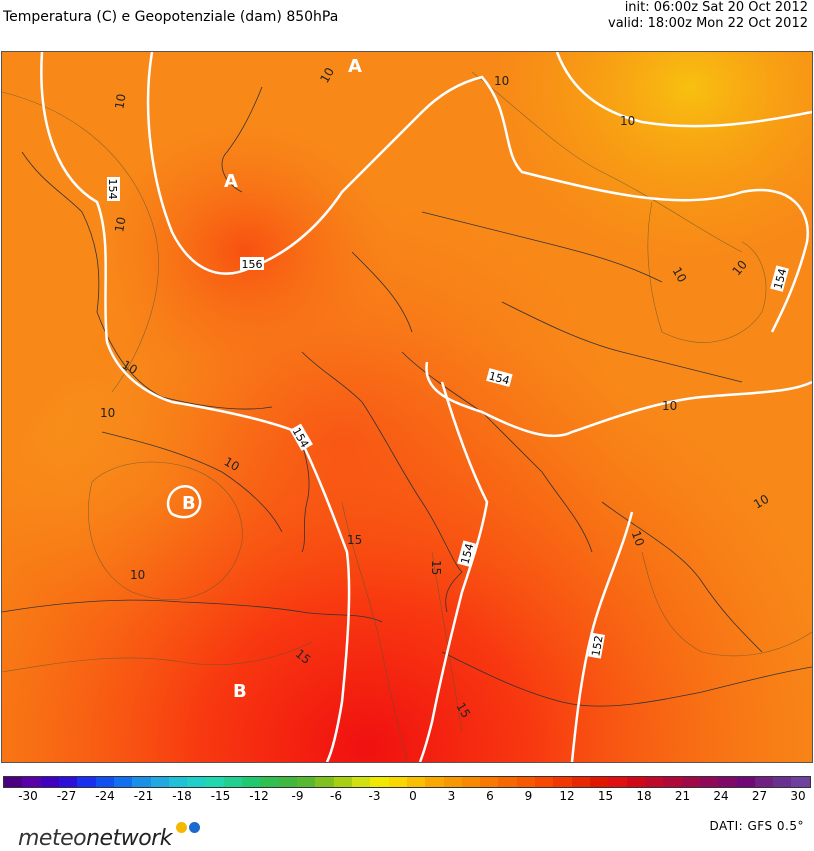 The height and width of the screenshot is (851, 814). What do you see at coordinates (708, 23) in the screenshot?
I see `valid-time: valid: 18:00z Mon 22 Oct 2012` at bounding box center [708, 23].